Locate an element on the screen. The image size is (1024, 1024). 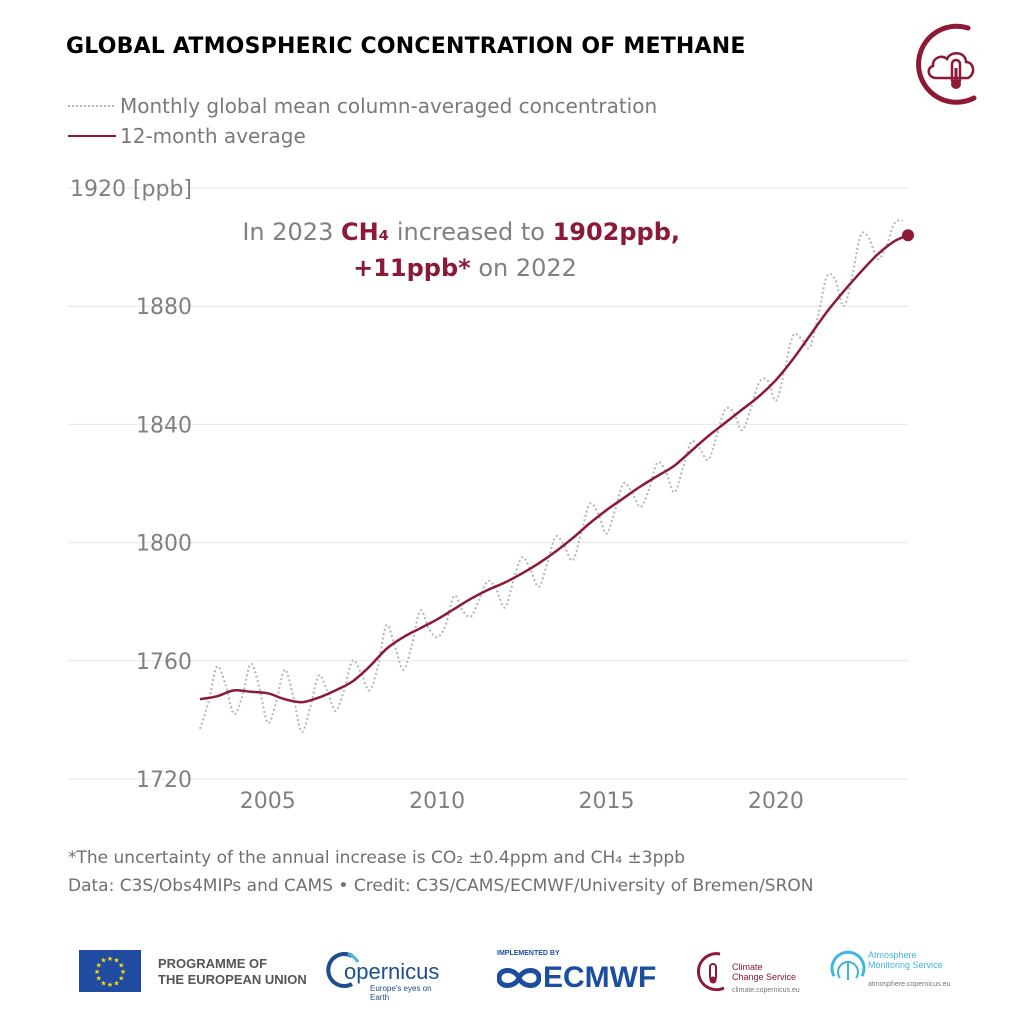
y-tick-label: 1760 is located at coordinates (164, 662).